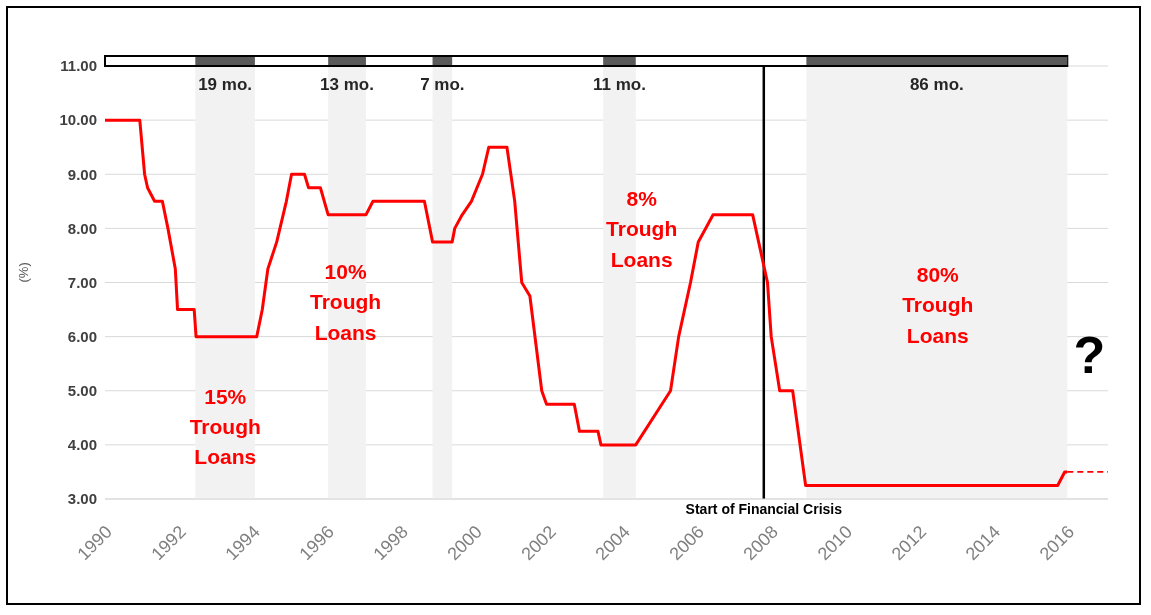 The image size is (1151, 615). What do you see at coordinates (82, 445) in the screenshot?
I see `y-tick-label: 4.00` at bounding box center [82, 445].